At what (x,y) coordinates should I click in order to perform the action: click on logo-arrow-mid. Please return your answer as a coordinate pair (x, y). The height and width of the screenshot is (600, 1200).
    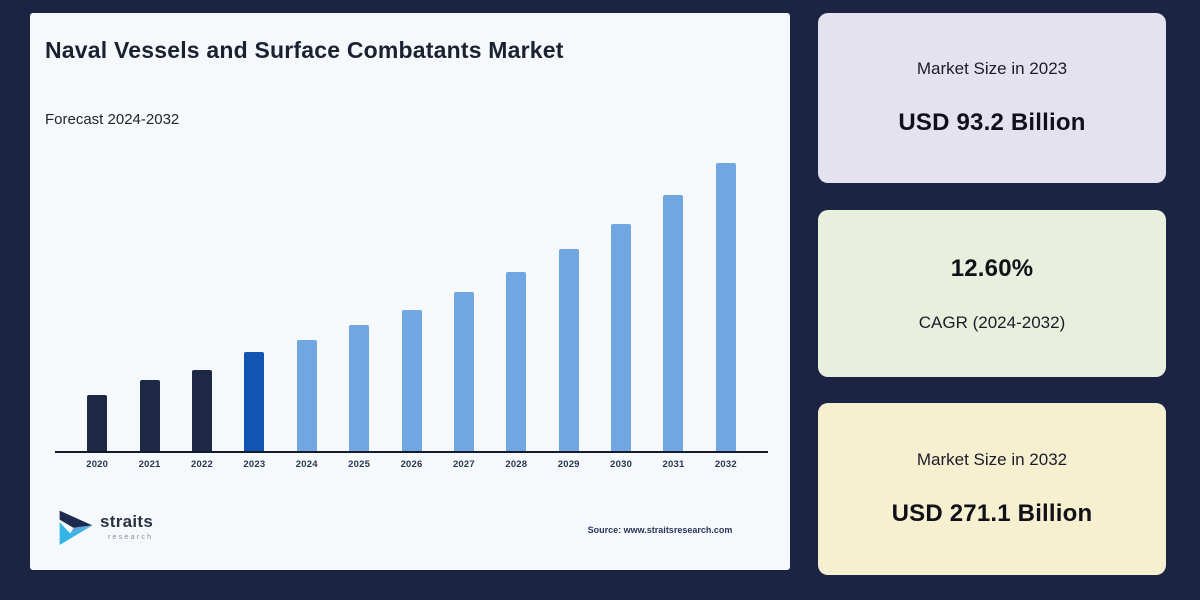
    Looking at the image, I should click on (81, 529).